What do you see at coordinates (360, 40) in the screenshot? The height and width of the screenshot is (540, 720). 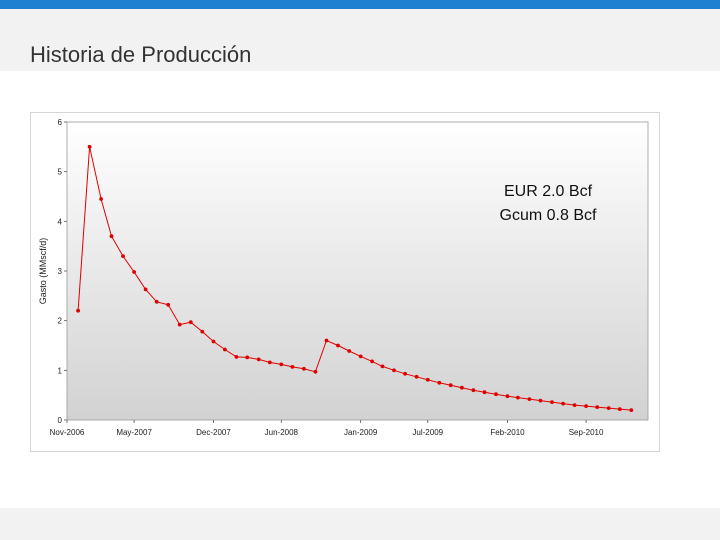 I see `title-band` at bounding box center [360, 40].